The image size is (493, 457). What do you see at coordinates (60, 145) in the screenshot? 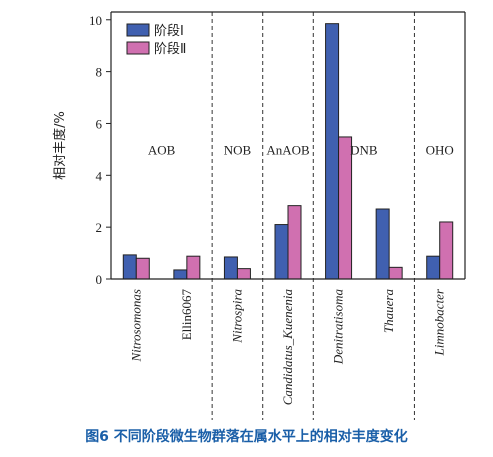
I see `y-axis-title: 相对丰度/%` at bounding box center [60, 145].